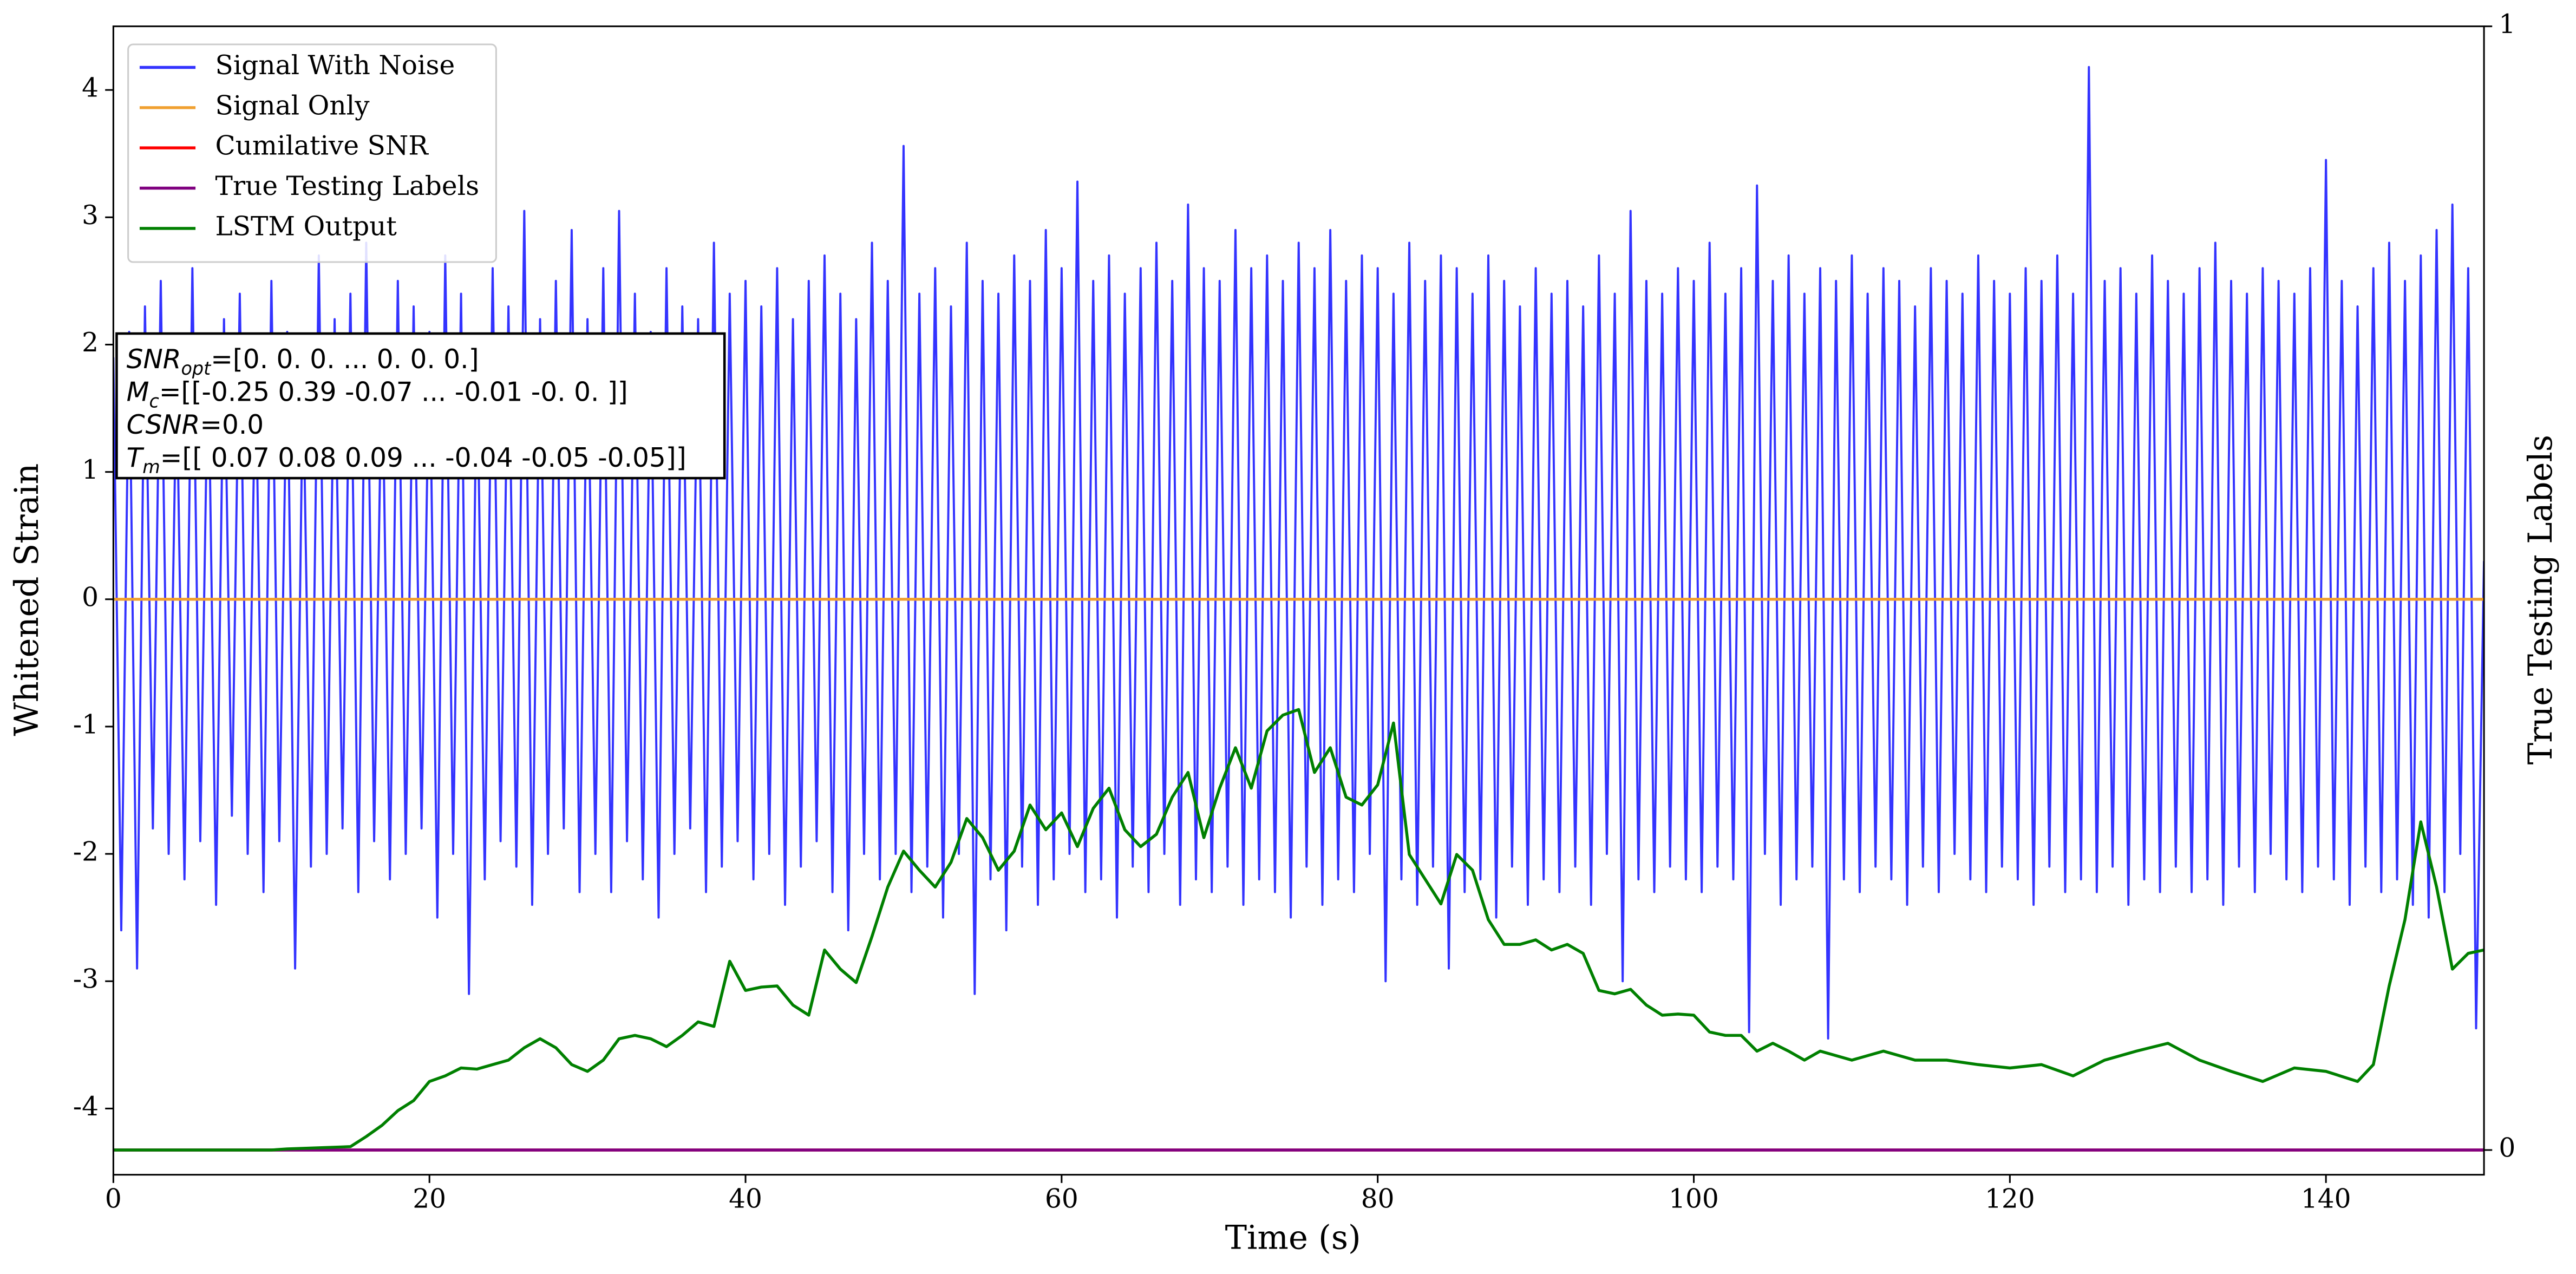 Image resolution: width=2576 pixels, height=1274 pixels. I want to click on x-tick-label: 60, so click(1061, 1199).